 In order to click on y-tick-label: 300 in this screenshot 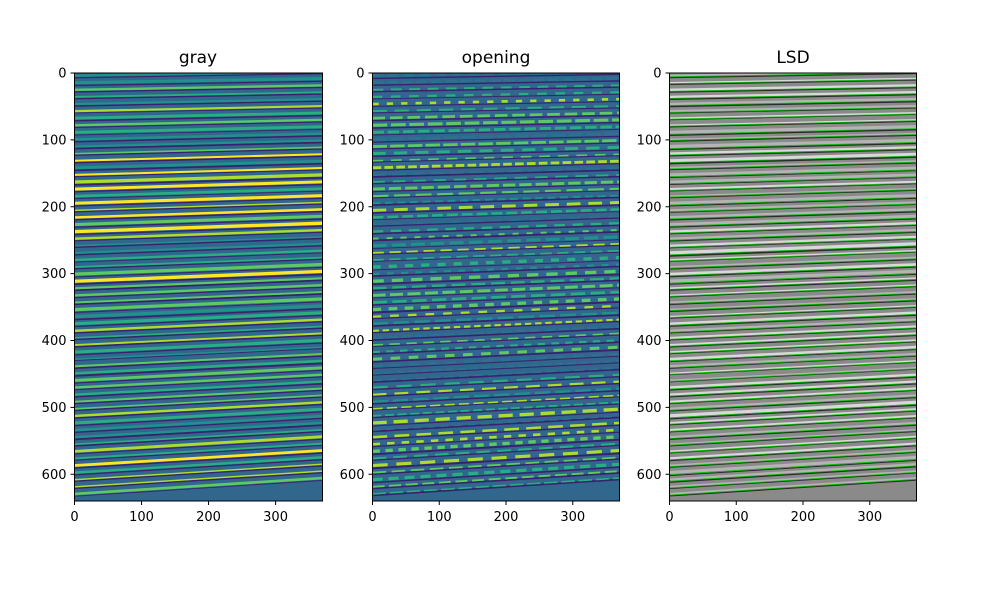, I will do `click(352, 274)`.